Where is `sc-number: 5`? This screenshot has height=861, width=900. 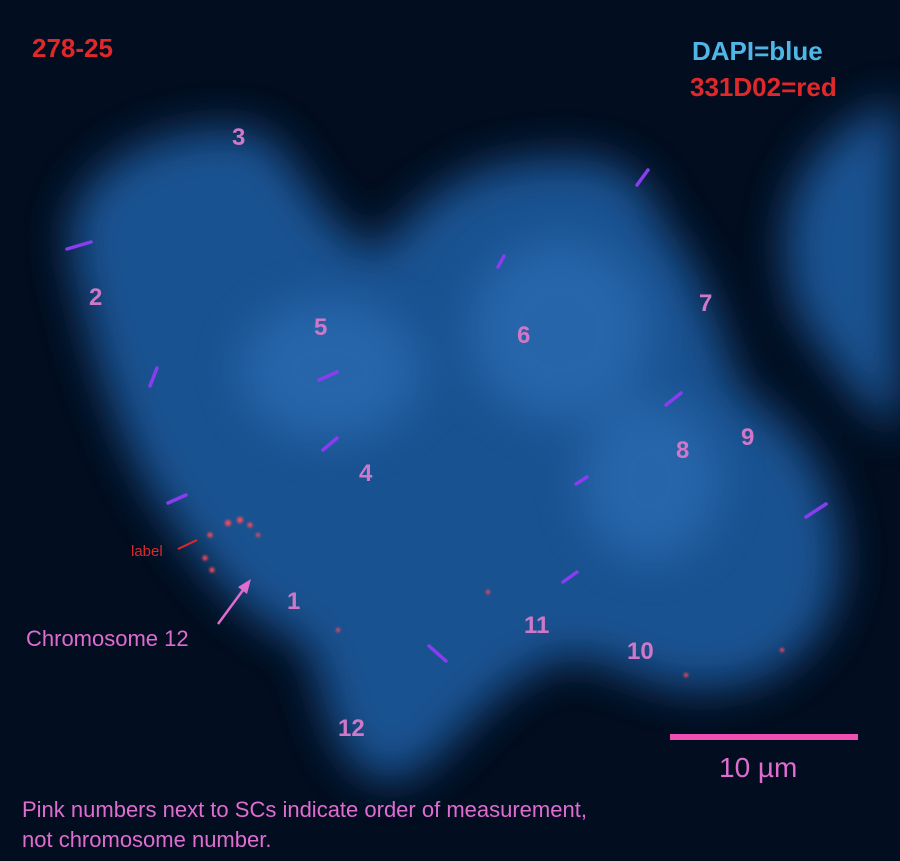 sc-number: 5 is located at coordinates (321, 327).